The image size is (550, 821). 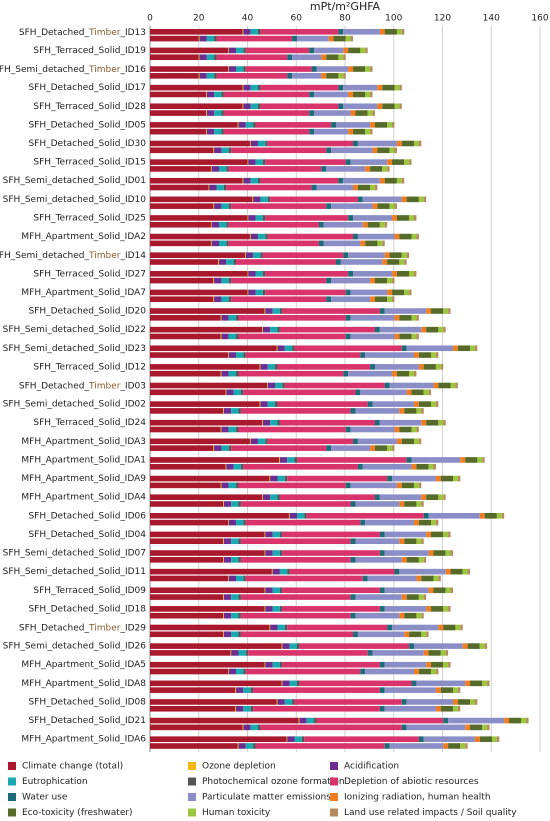 I want to click on y-tick-label: SFH_Semi_detached_Solid_ID11, so click(x=74, y=572).